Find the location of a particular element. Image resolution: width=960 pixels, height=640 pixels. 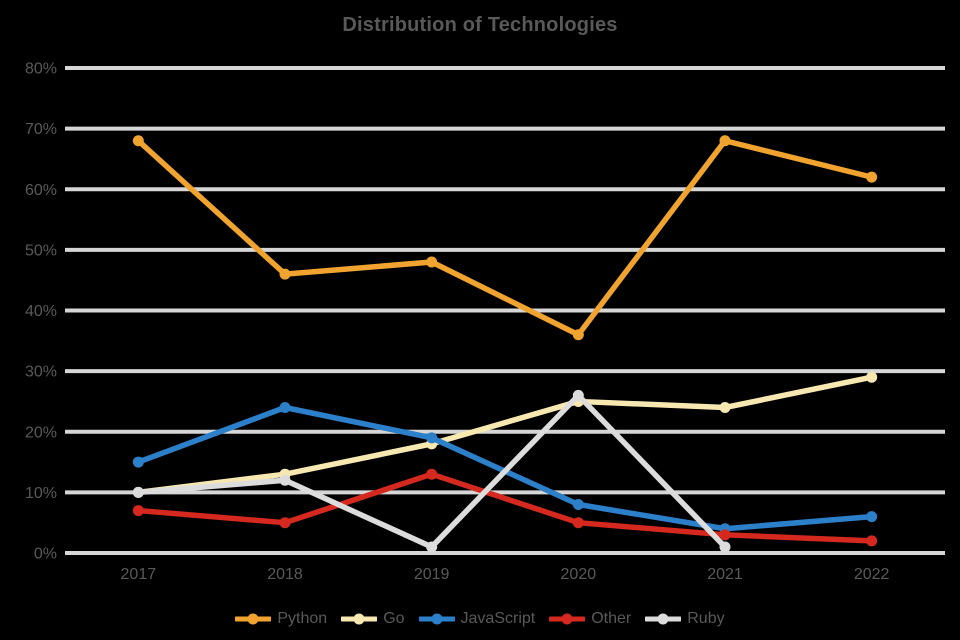

y-tick-label: 10% is located at coordinates (41, 493).